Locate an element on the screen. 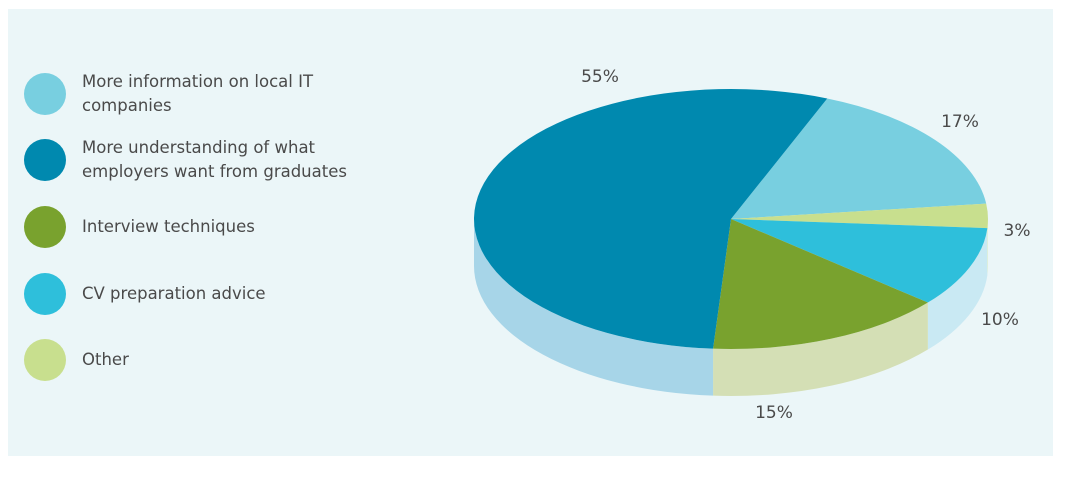 Image resolution: width=1065 pixels, height=482 pixels. legend-label: Interview techniques is located at coordinates (168, 226).